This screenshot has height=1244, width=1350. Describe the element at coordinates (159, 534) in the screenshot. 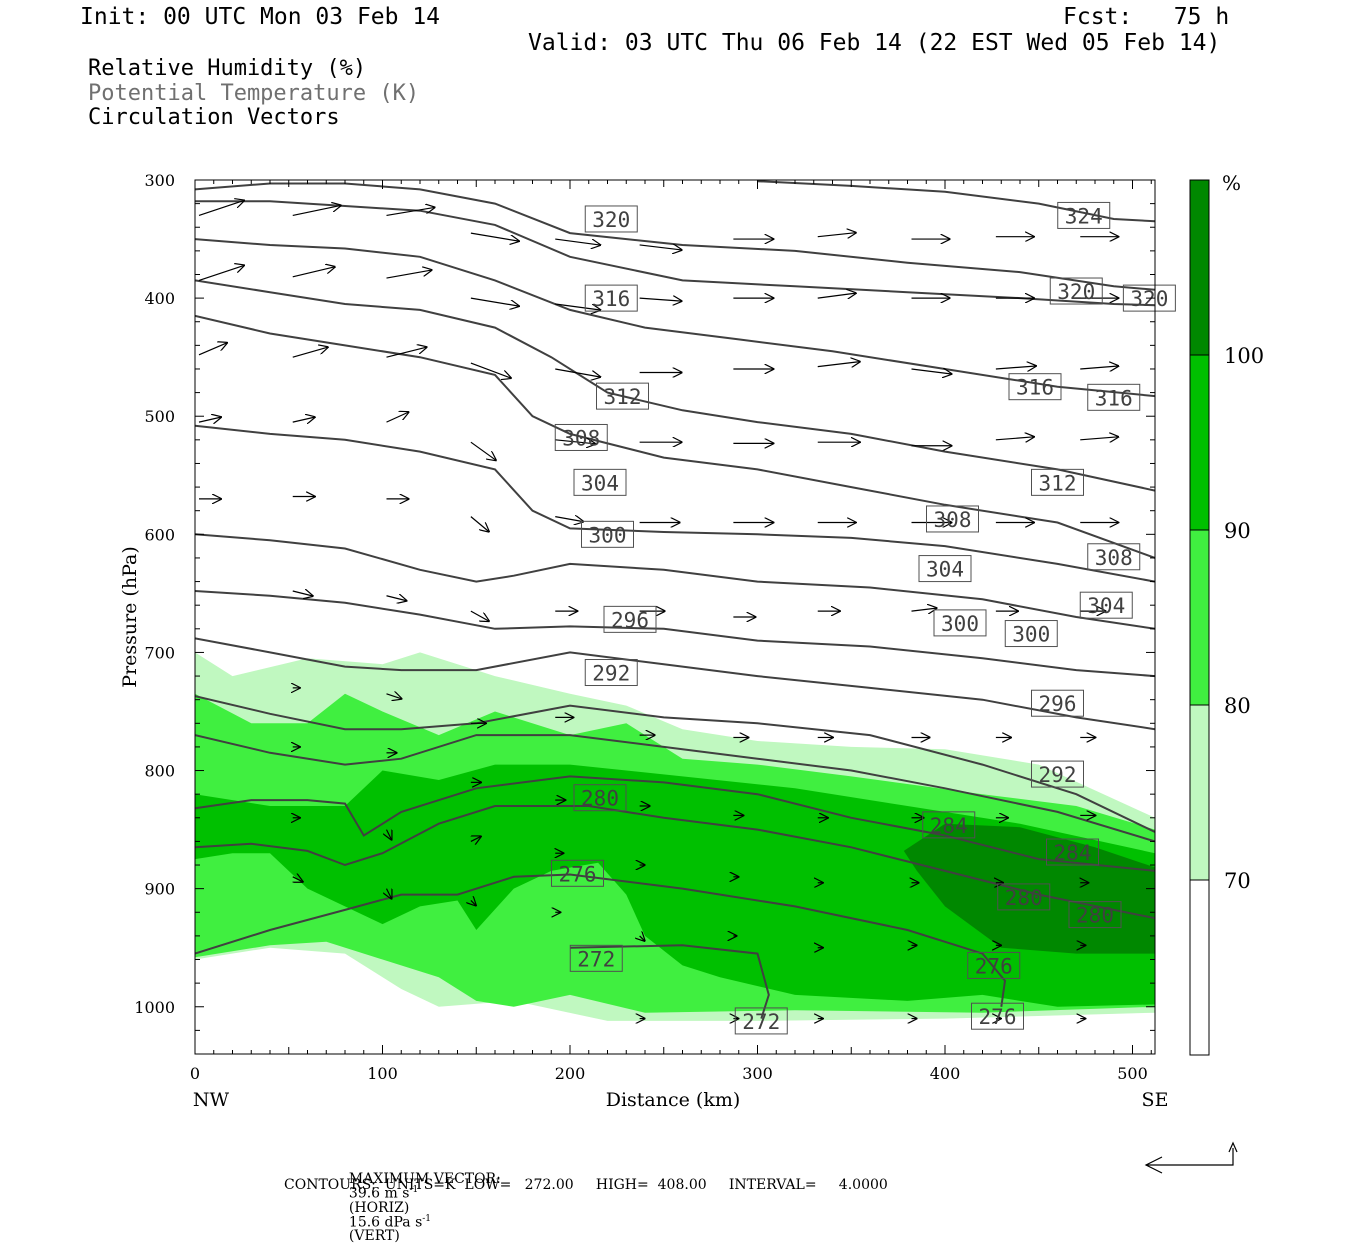

I see `y-tick-label: 600` at that location.